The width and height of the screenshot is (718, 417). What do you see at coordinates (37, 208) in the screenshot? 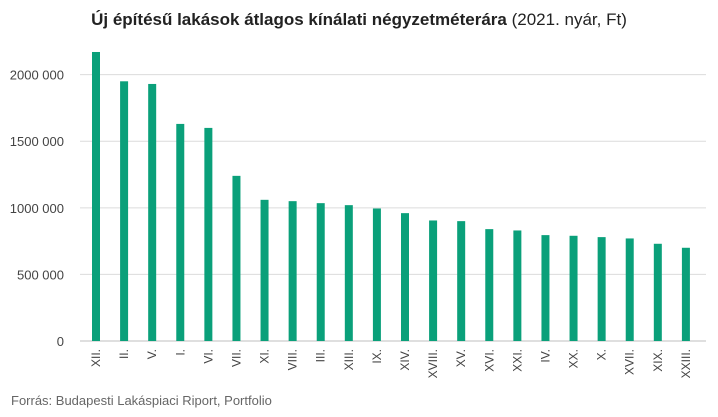
I see `y-tick-label: 1000 000` at bounding box center [37, 208].